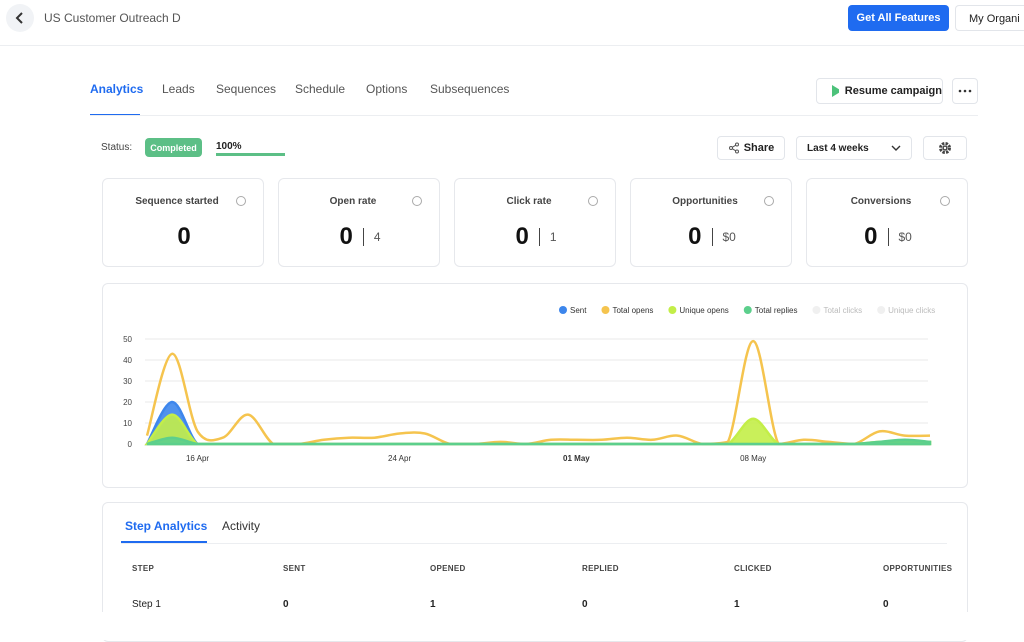 This screenshot has height=642, width=1024. Describe the element at coordinates (229, 146) in the screenshot. I see `progress-label: 100%` at that location.